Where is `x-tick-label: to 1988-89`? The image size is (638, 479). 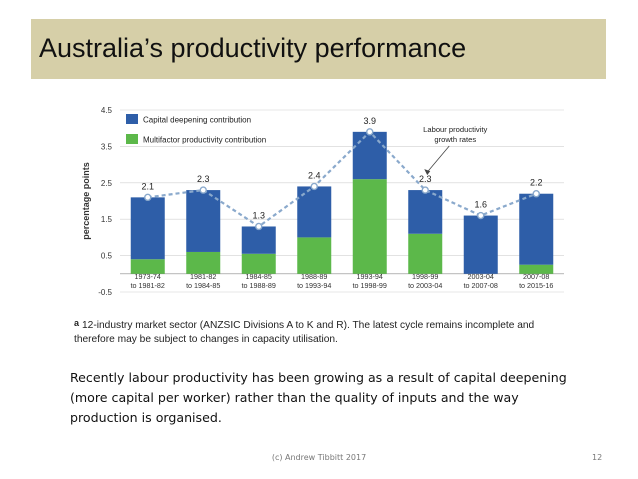 x-tick-label: to 1988-89 is located at coordinates (259, 285).